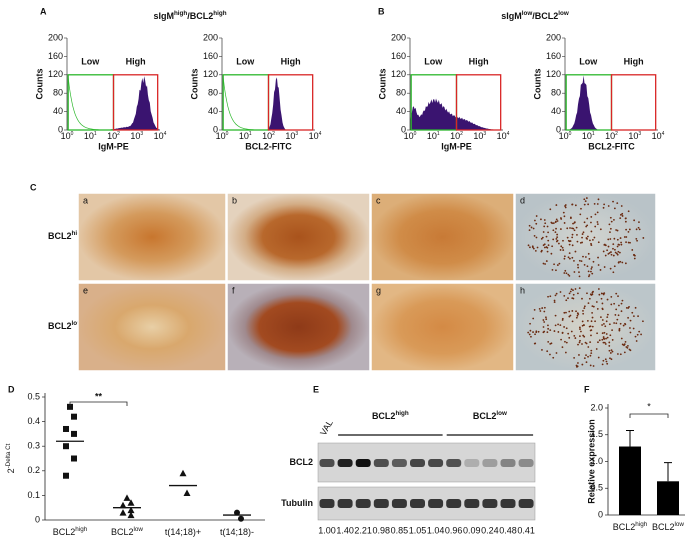 The width and height of the screenshot is (685, 542). What do you see at coordinates (10, 458) in the screenshot?
I see `y-axis-label: 2-Delta Ct` at bounding box center [10, 458].